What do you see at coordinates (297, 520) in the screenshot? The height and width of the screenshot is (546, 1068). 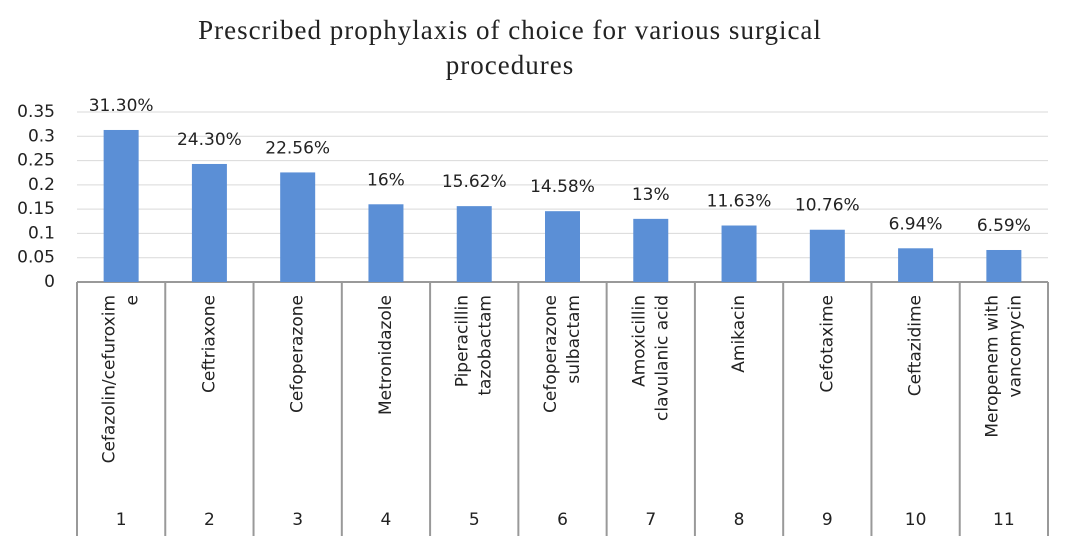 I see `x-tick-label: 3` at bounding box center [297, 520].